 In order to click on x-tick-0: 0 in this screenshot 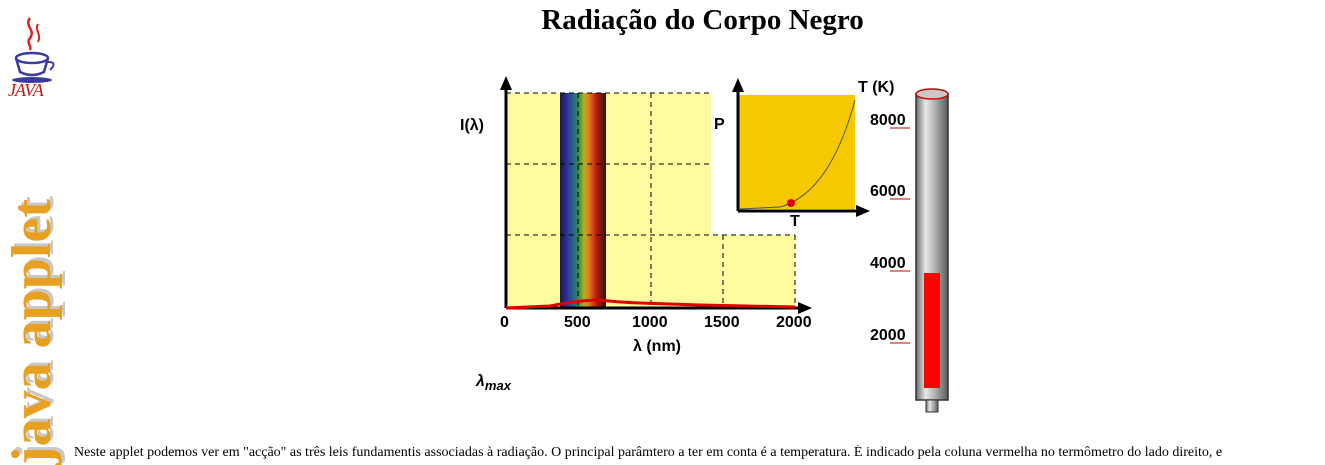, I will do `click(504, 322)`.